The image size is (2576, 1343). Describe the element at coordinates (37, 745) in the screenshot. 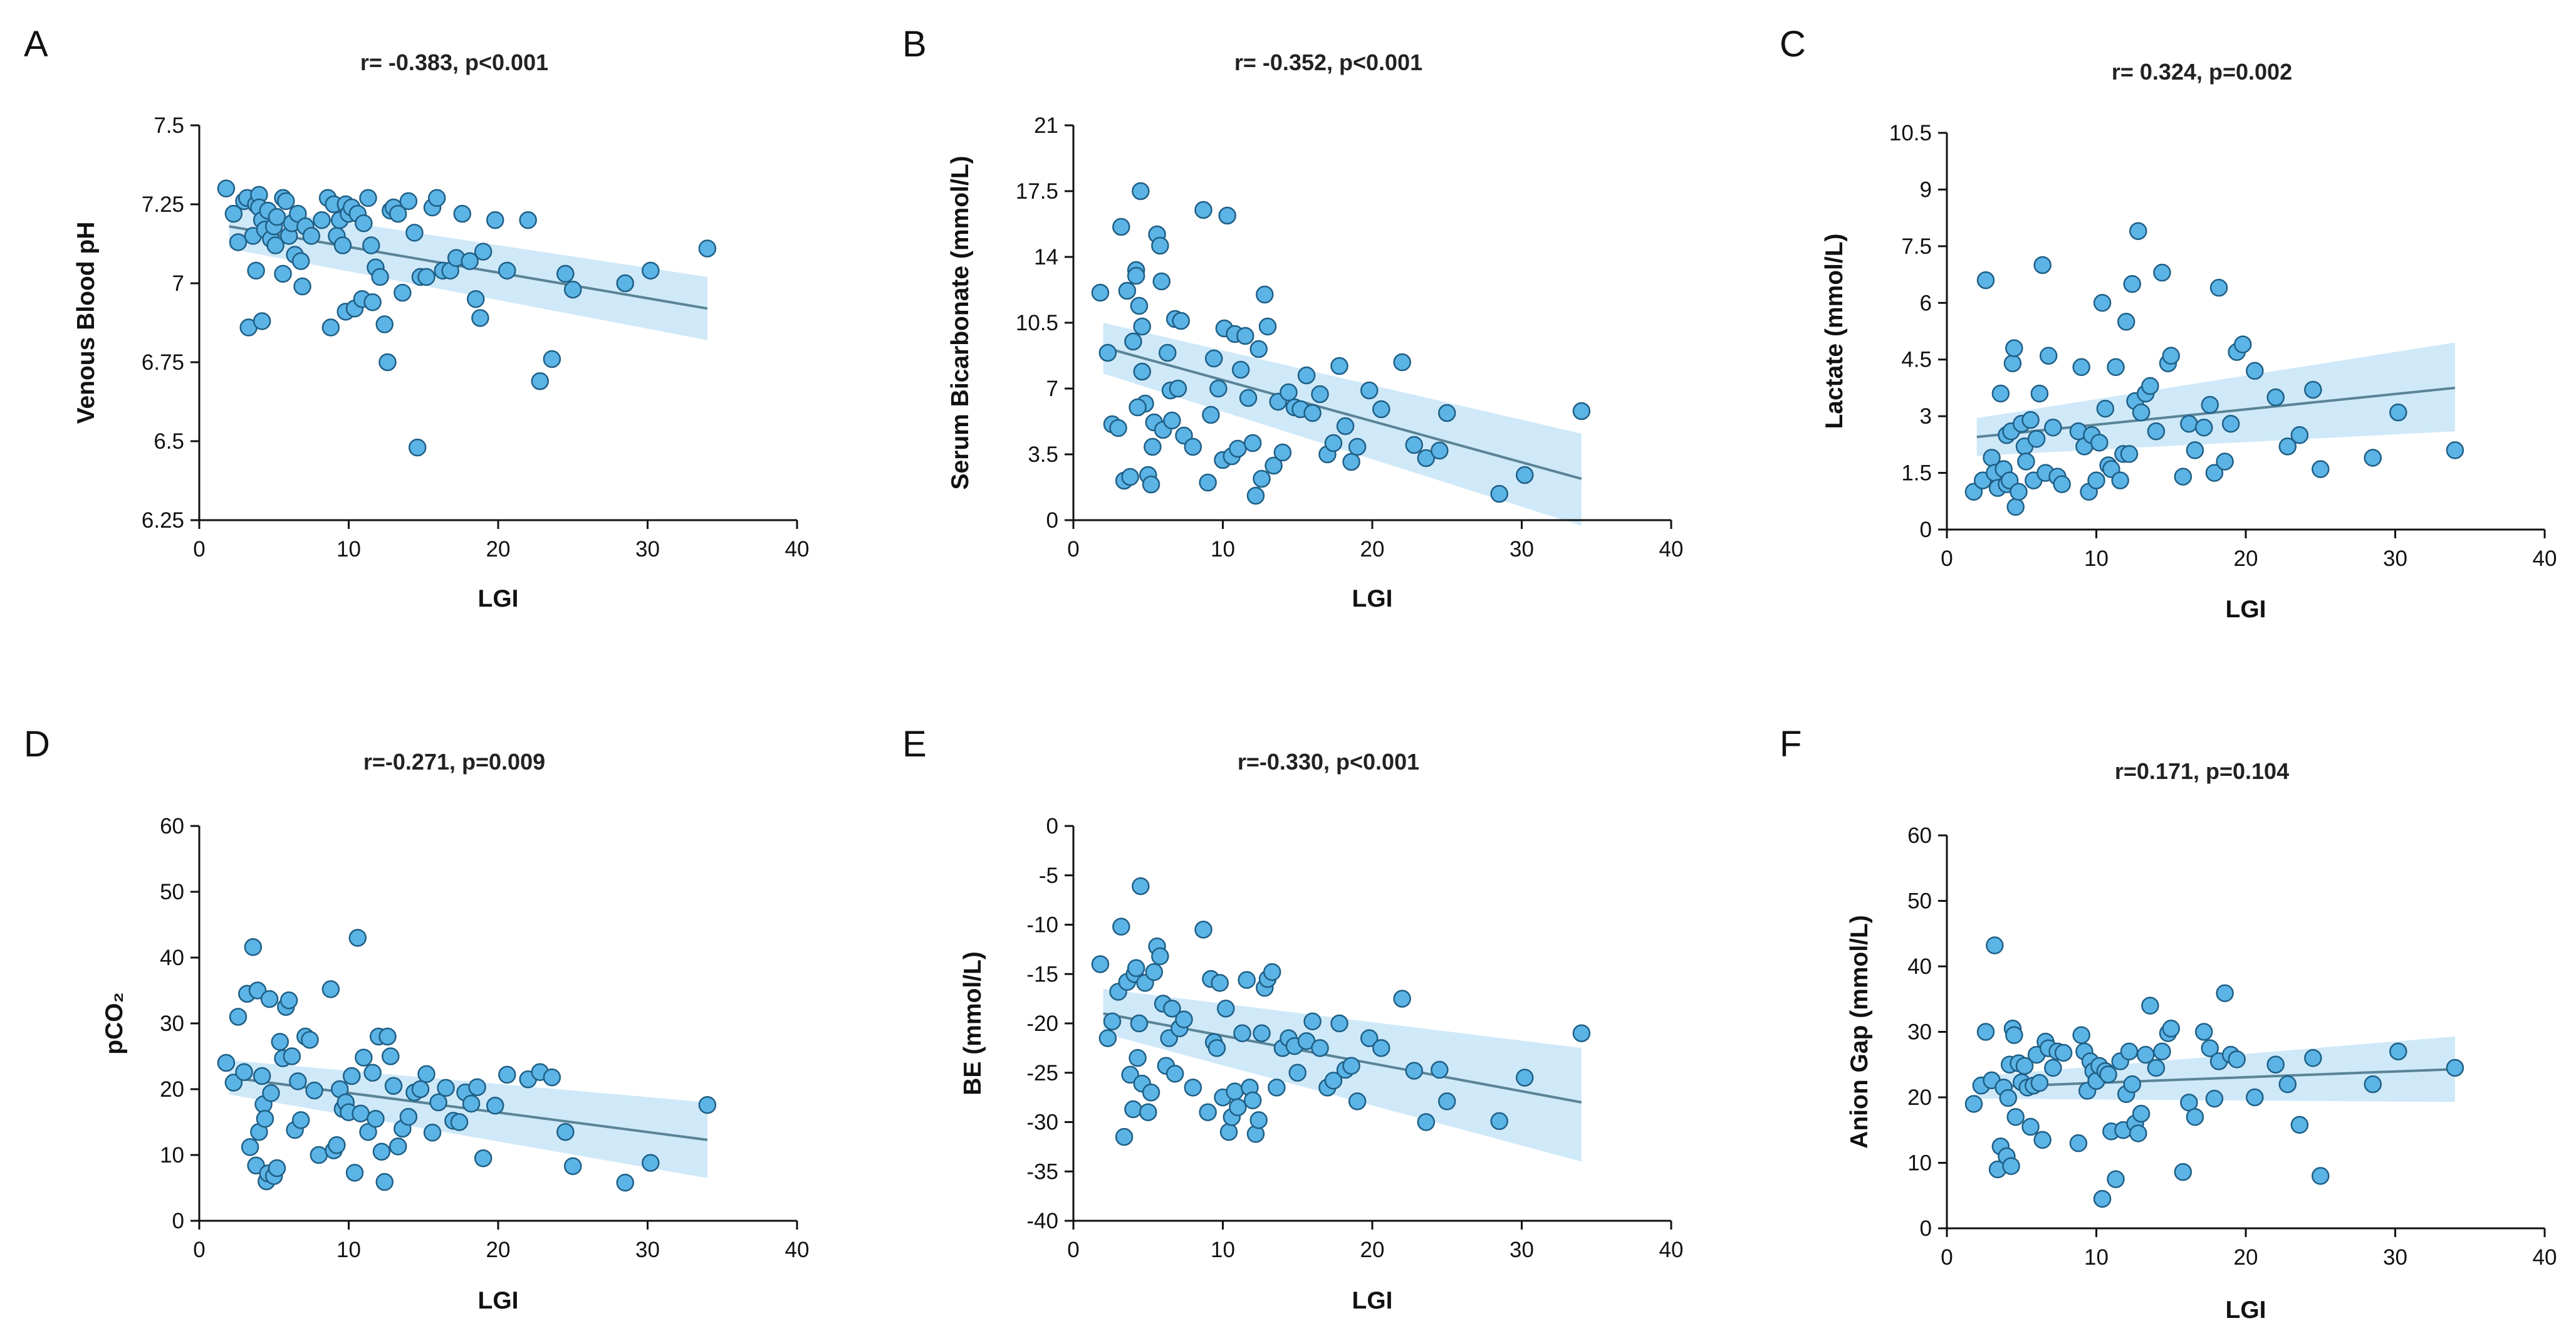

I see `panel-letter: D` at that location.